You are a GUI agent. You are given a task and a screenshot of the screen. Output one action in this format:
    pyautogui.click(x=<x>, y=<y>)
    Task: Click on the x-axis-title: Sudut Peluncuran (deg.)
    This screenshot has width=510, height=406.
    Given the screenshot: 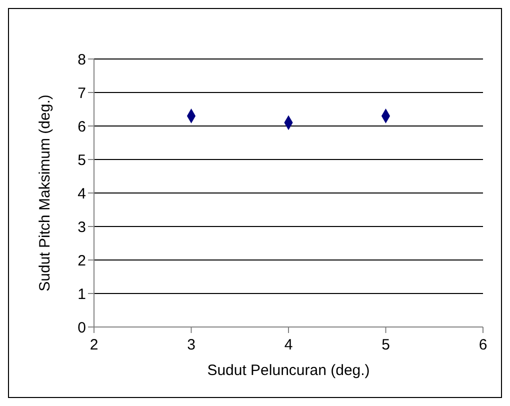 What is the action you would take?
    pyautogui.click(x=288, y=370)
    